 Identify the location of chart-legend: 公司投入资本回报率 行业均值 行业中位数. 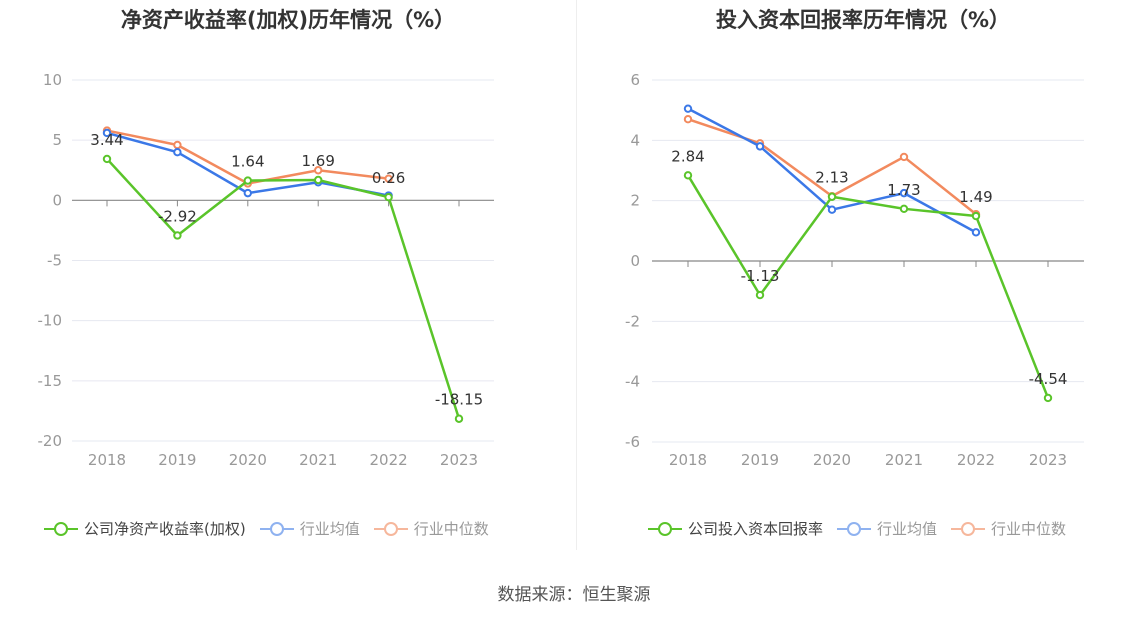
(864, 528).